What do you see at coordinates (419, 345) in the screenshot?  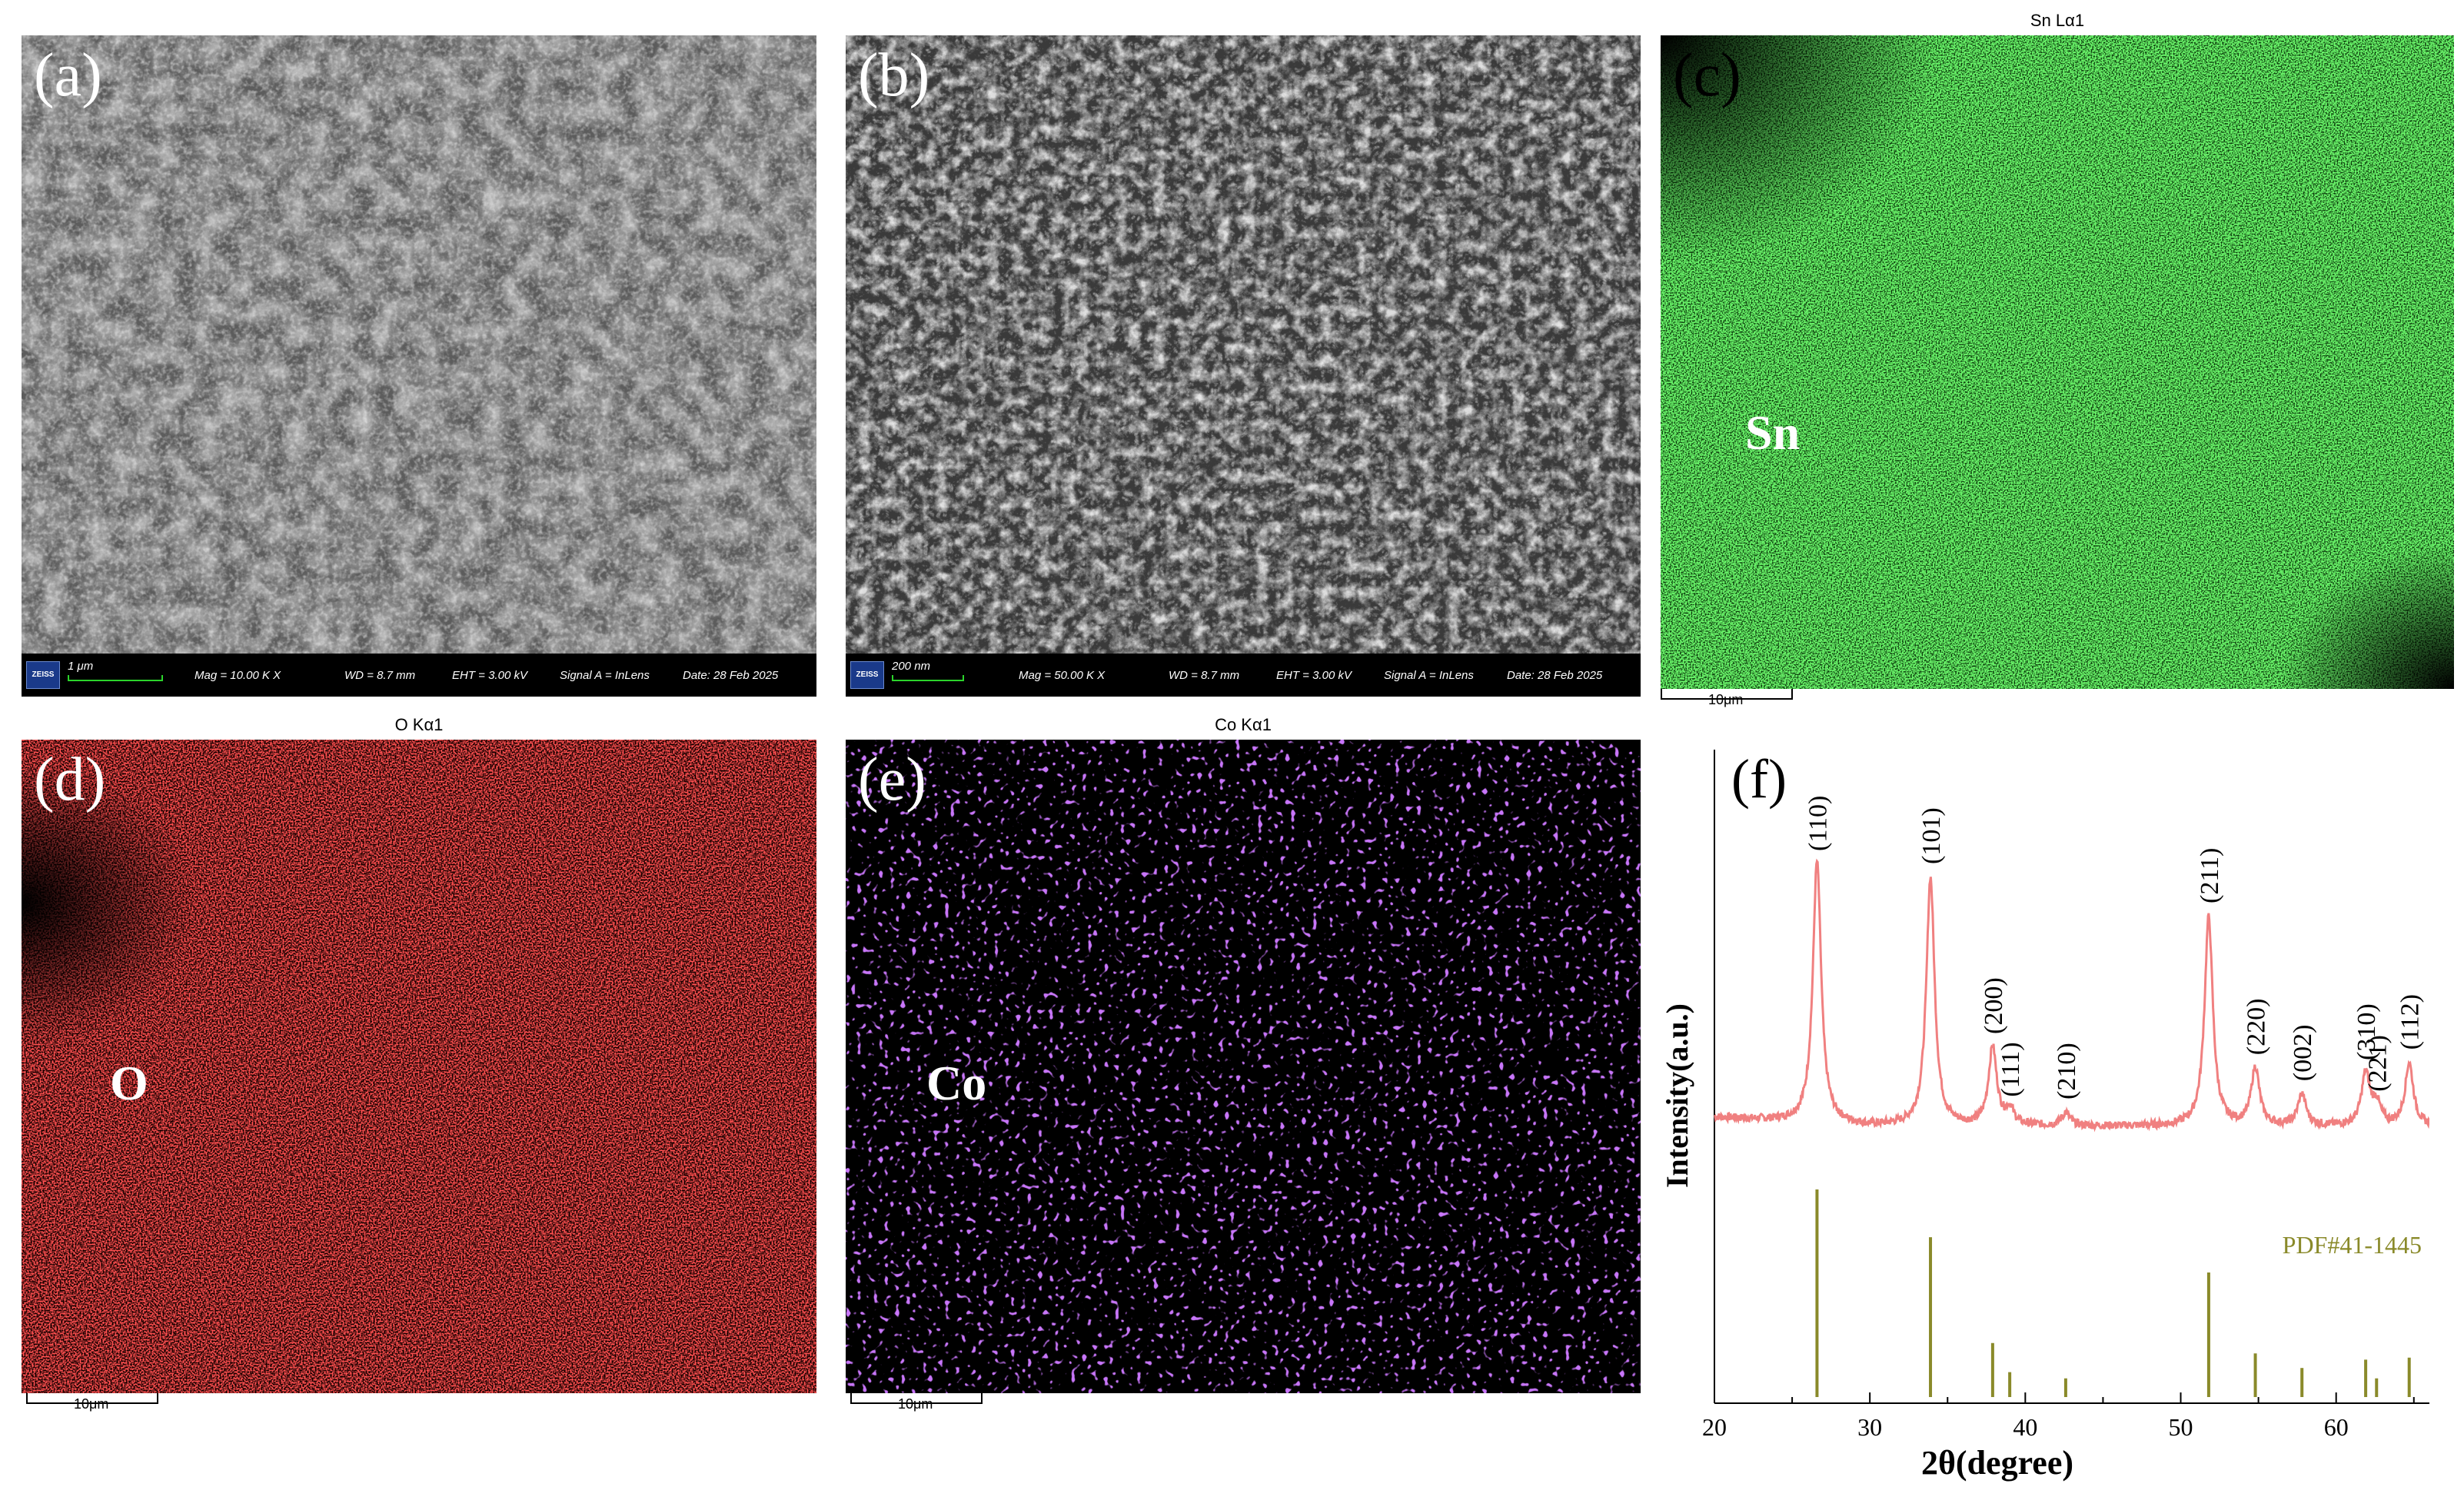 I see `sem-texture-a` at bounding box center [419, 345].